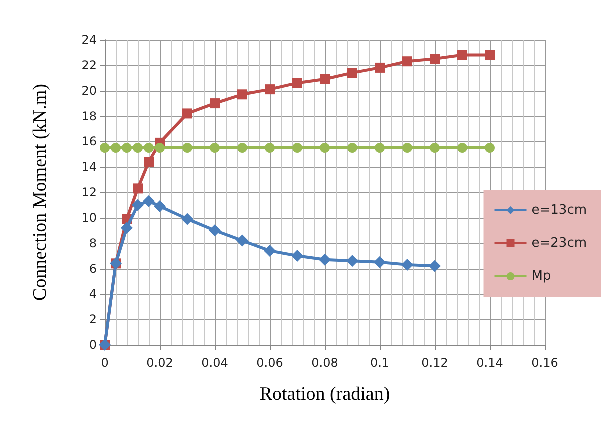  What do you see at coordinates (93, 269) in the screenshot?
I see `y-tick-label: 6` at bounding box center [93, 269].